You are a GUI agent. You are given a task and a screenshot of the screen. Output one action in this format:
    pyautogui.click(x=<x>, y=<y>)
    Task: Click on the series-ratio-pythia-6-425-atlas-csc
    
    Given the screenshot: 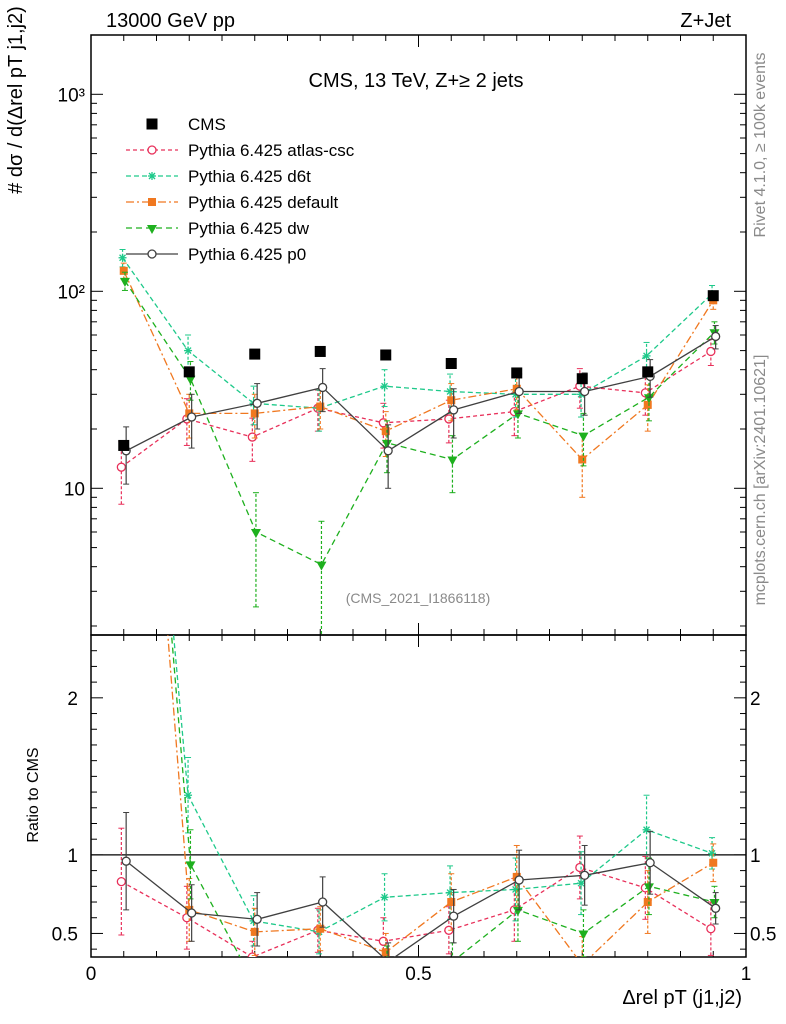 What is the action you would take?
    pyautogui.click(x=416, y=892)
    